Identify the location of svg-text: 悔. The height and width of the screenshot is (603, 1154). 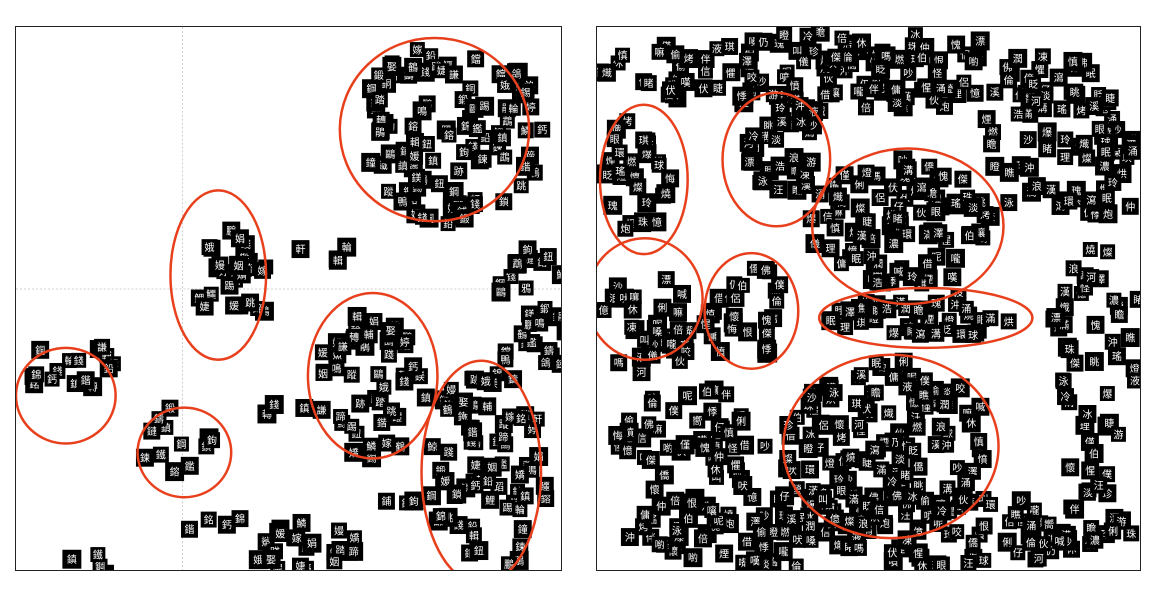
(732, 329).